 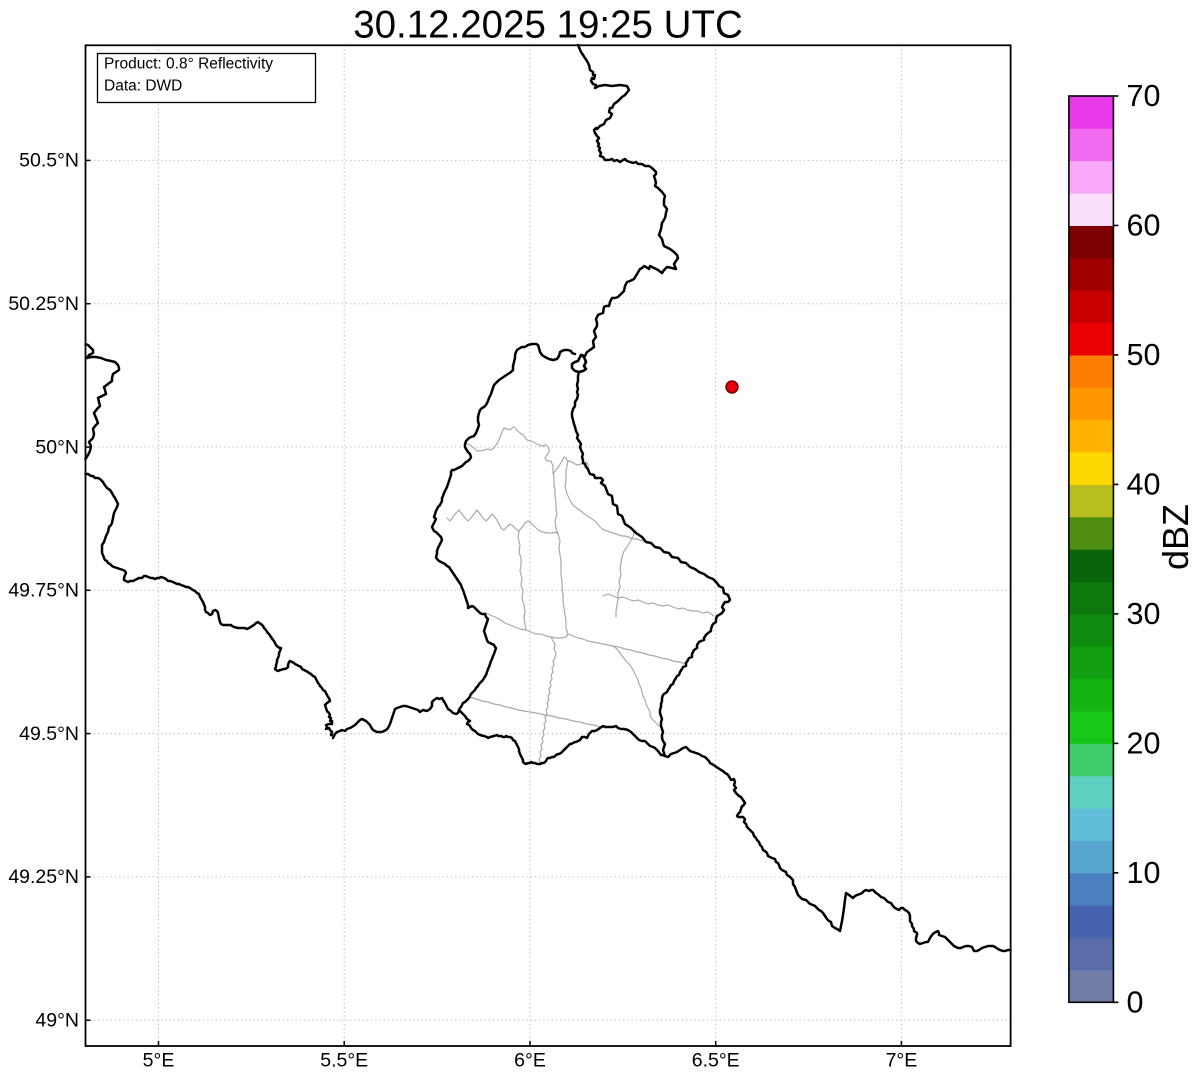 I want to click on svg-text: 49.25°N, so click(x=43, y=877).